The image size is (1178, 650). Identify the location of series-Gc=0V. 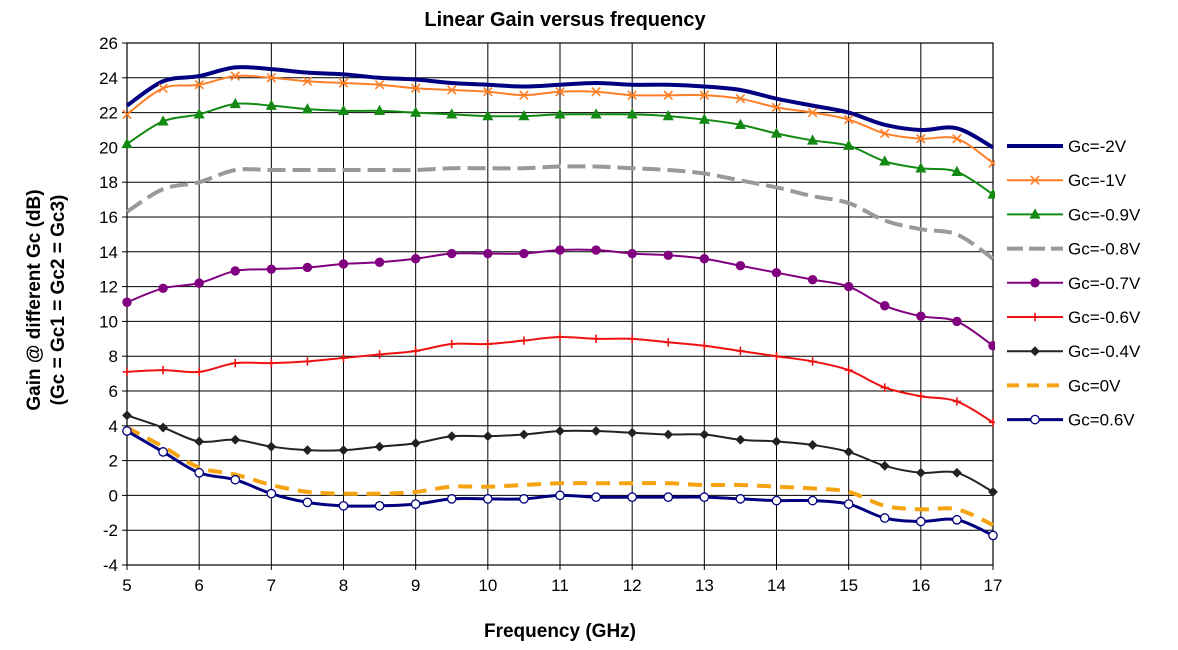
(560, 476).